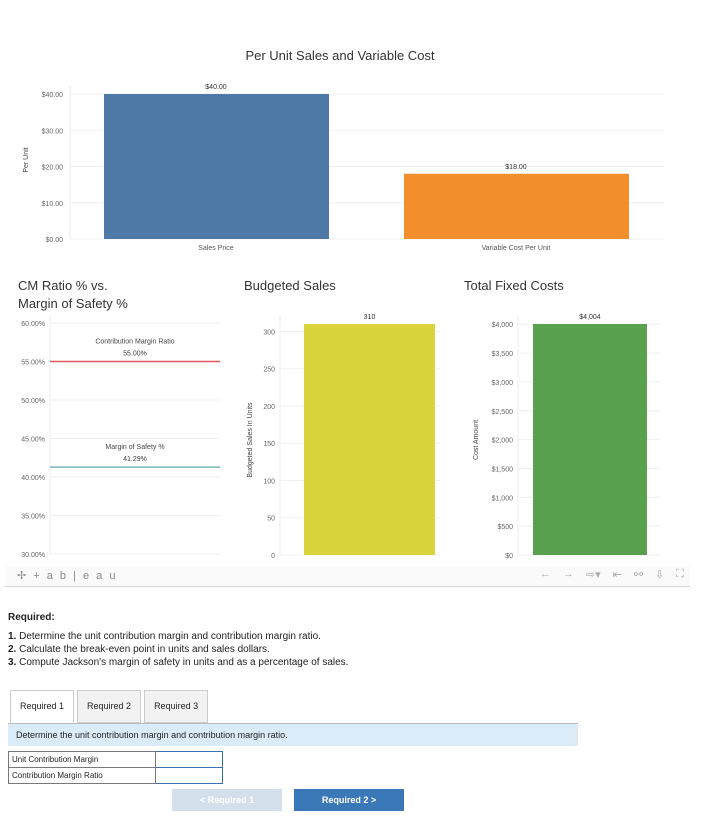 This screenshot has width=713, height=817. What do you see at coordinates (347, 576) in the screenshot?
I see `tableau-toolbar: ✢ + a b | e a u ← → ⇨▾ ⇤ ⚯ ⇩ ⛶` at bounding box center [347, 576].